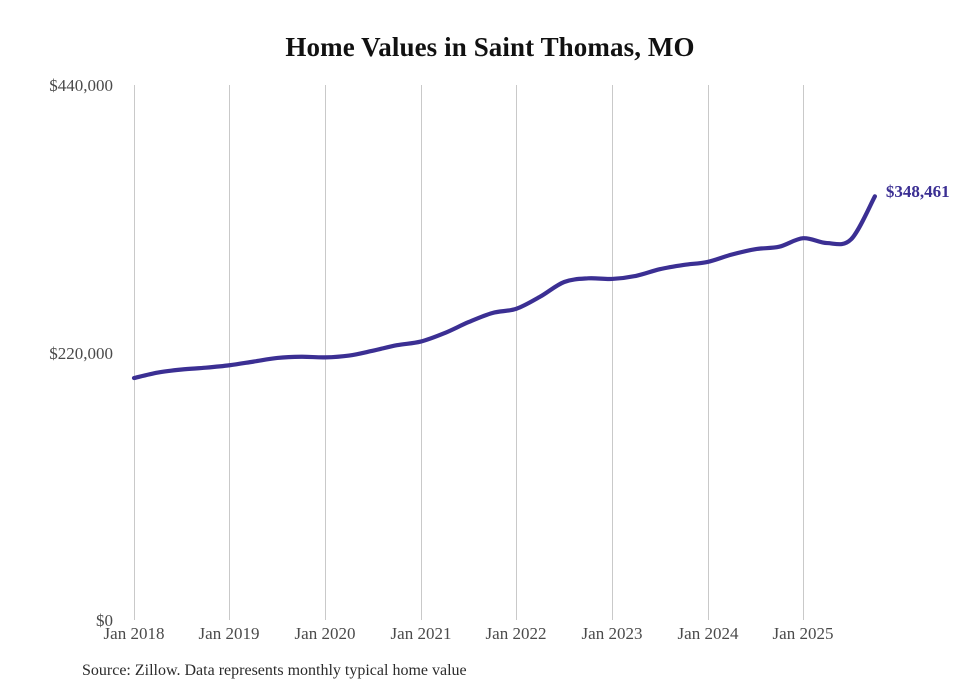 The height and width of the screenshot is (699, 980). Describe the element at coordinates (917, 192) in the screenshot. I see `series-end-value-label: $348,461` at that location.